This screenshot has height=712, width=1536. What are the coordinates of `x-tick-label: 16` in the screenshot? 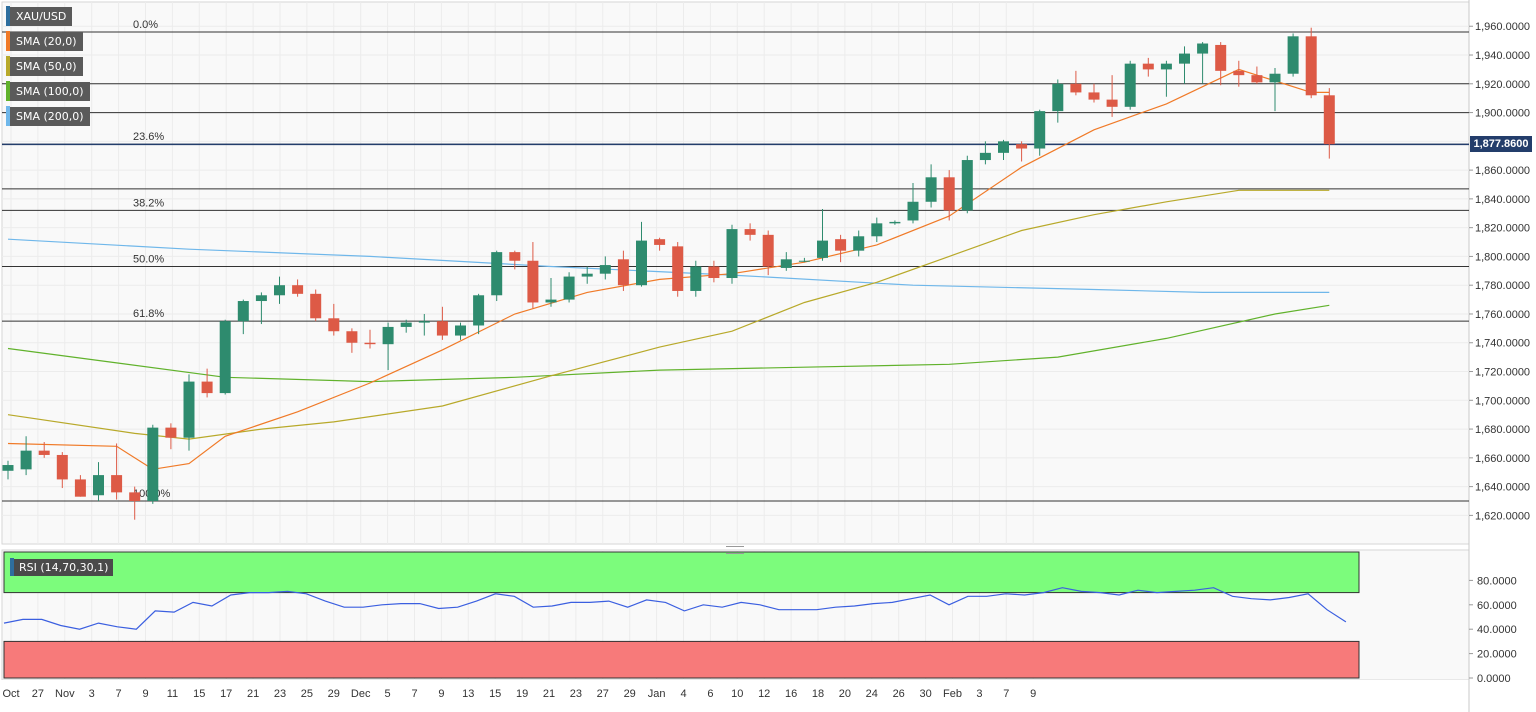 It's located at (791, 694).